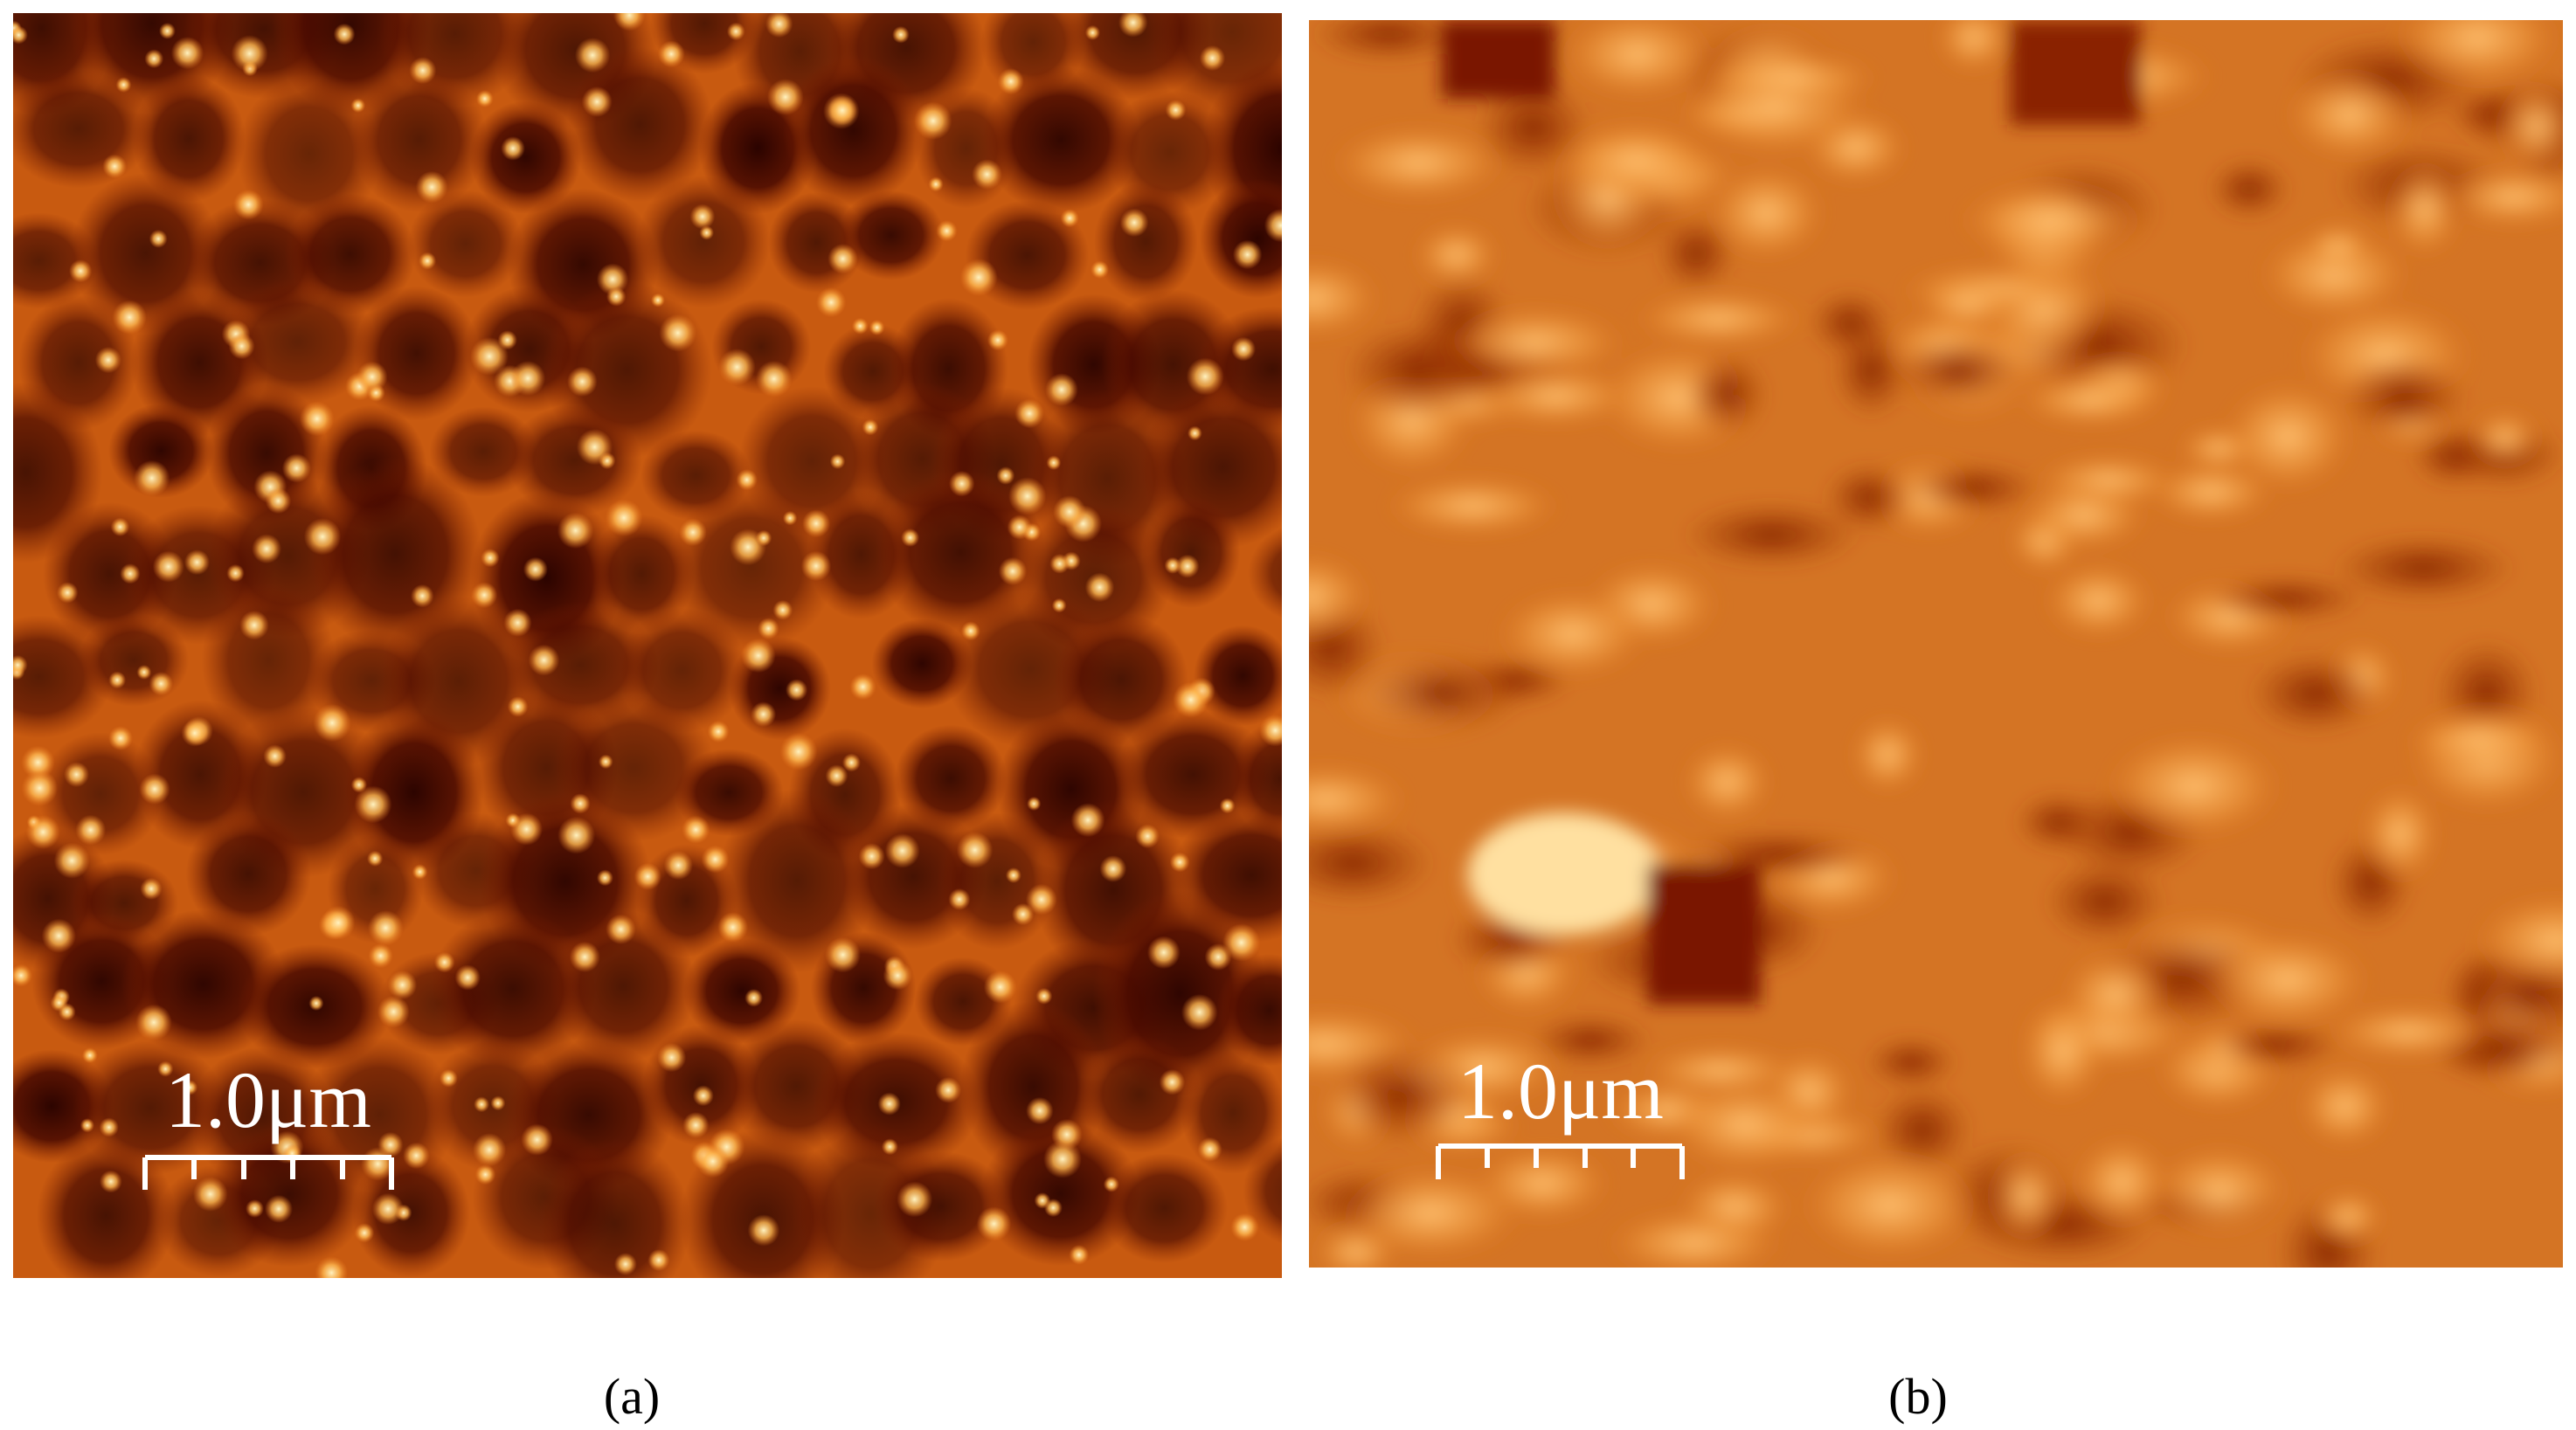 This screenshot has width=2576, height=1430. I want to click on scale-bar-label: 1.0μm, so click(1561, 1091).